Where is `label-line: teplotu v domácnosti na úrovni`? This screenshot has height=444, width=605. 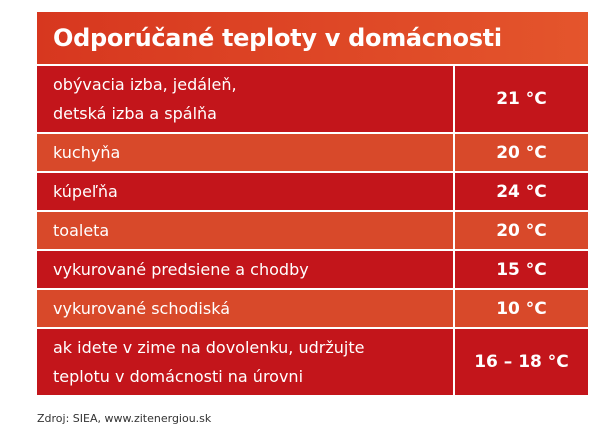 label-line: teplotu v domácnosti na úrovni is located at coordinates (178, 376).